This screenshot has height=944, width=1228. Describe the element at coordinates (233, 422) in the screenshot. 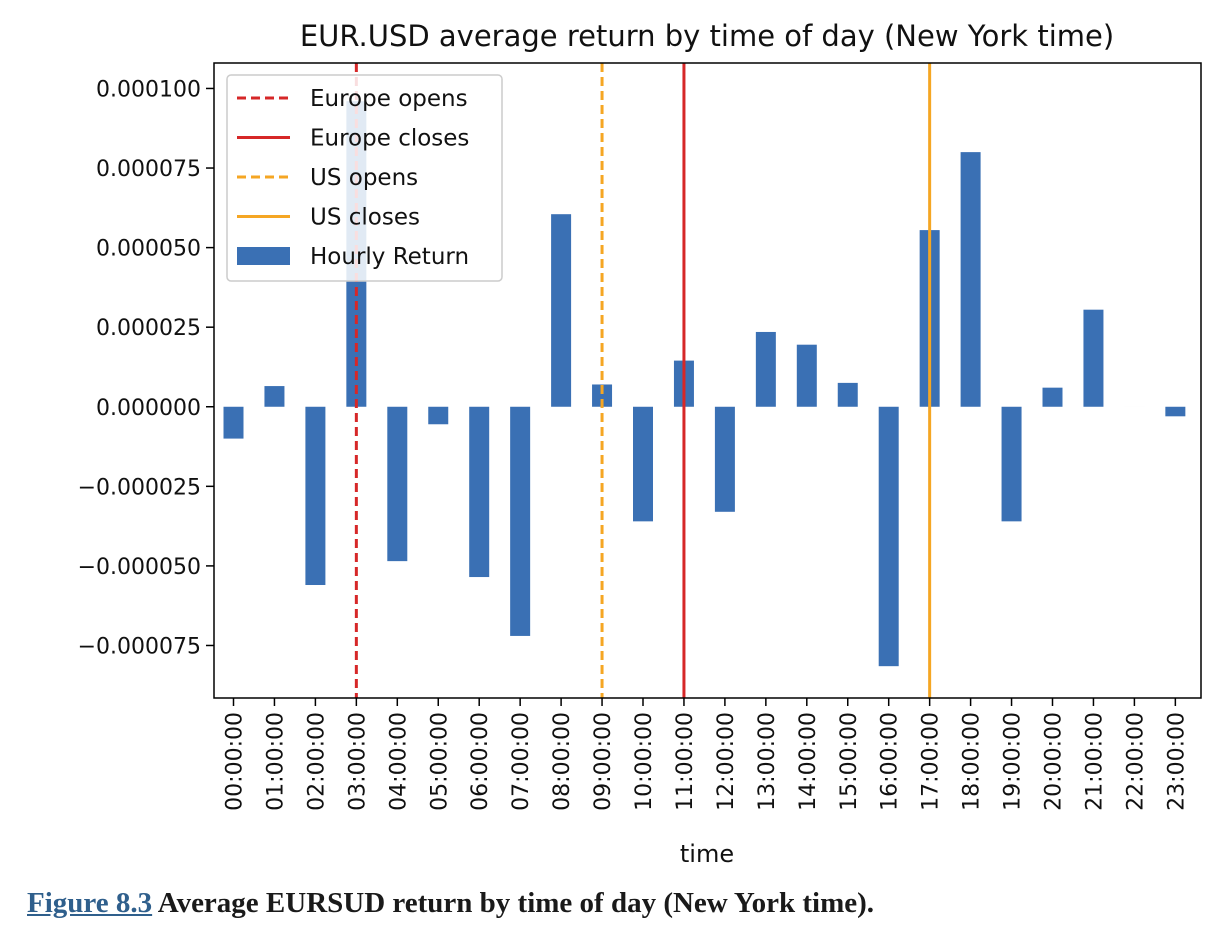

I see `bar-00:00:00` at that location.